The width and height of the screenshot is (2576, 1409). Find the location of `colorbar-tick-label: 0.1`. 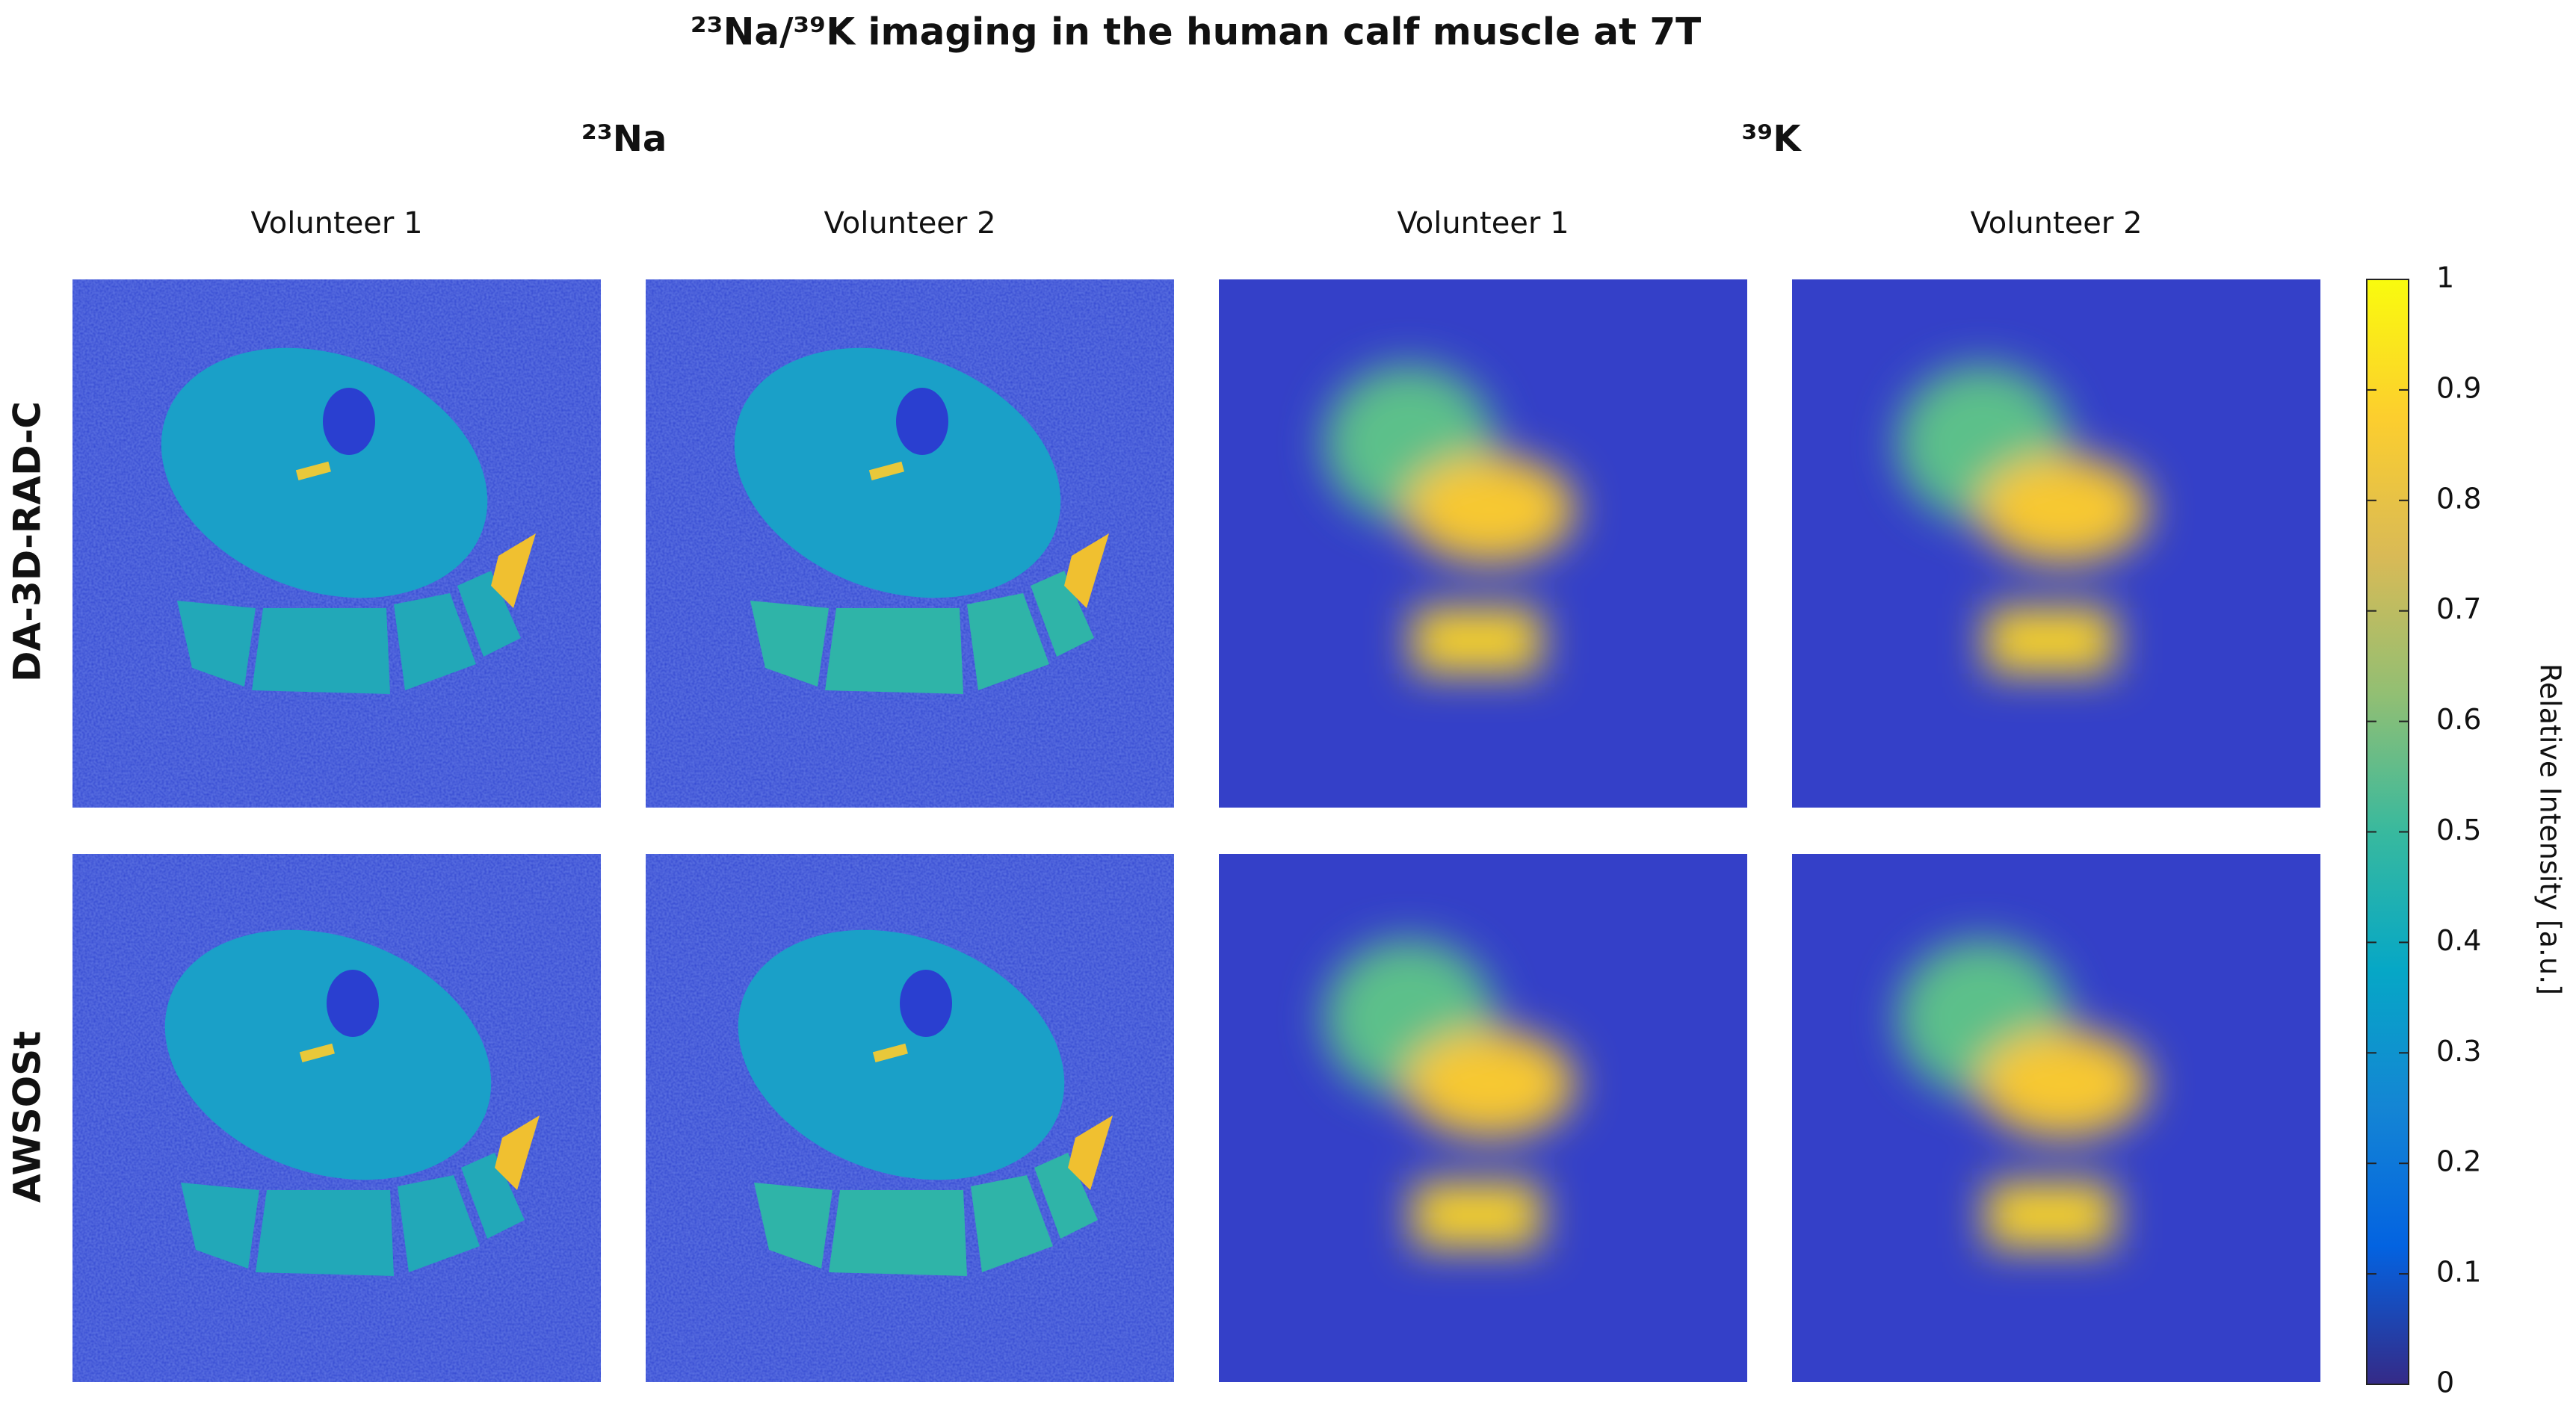

colorbar-tick-label: 0.1 is located at coordinates (2459, 1272).